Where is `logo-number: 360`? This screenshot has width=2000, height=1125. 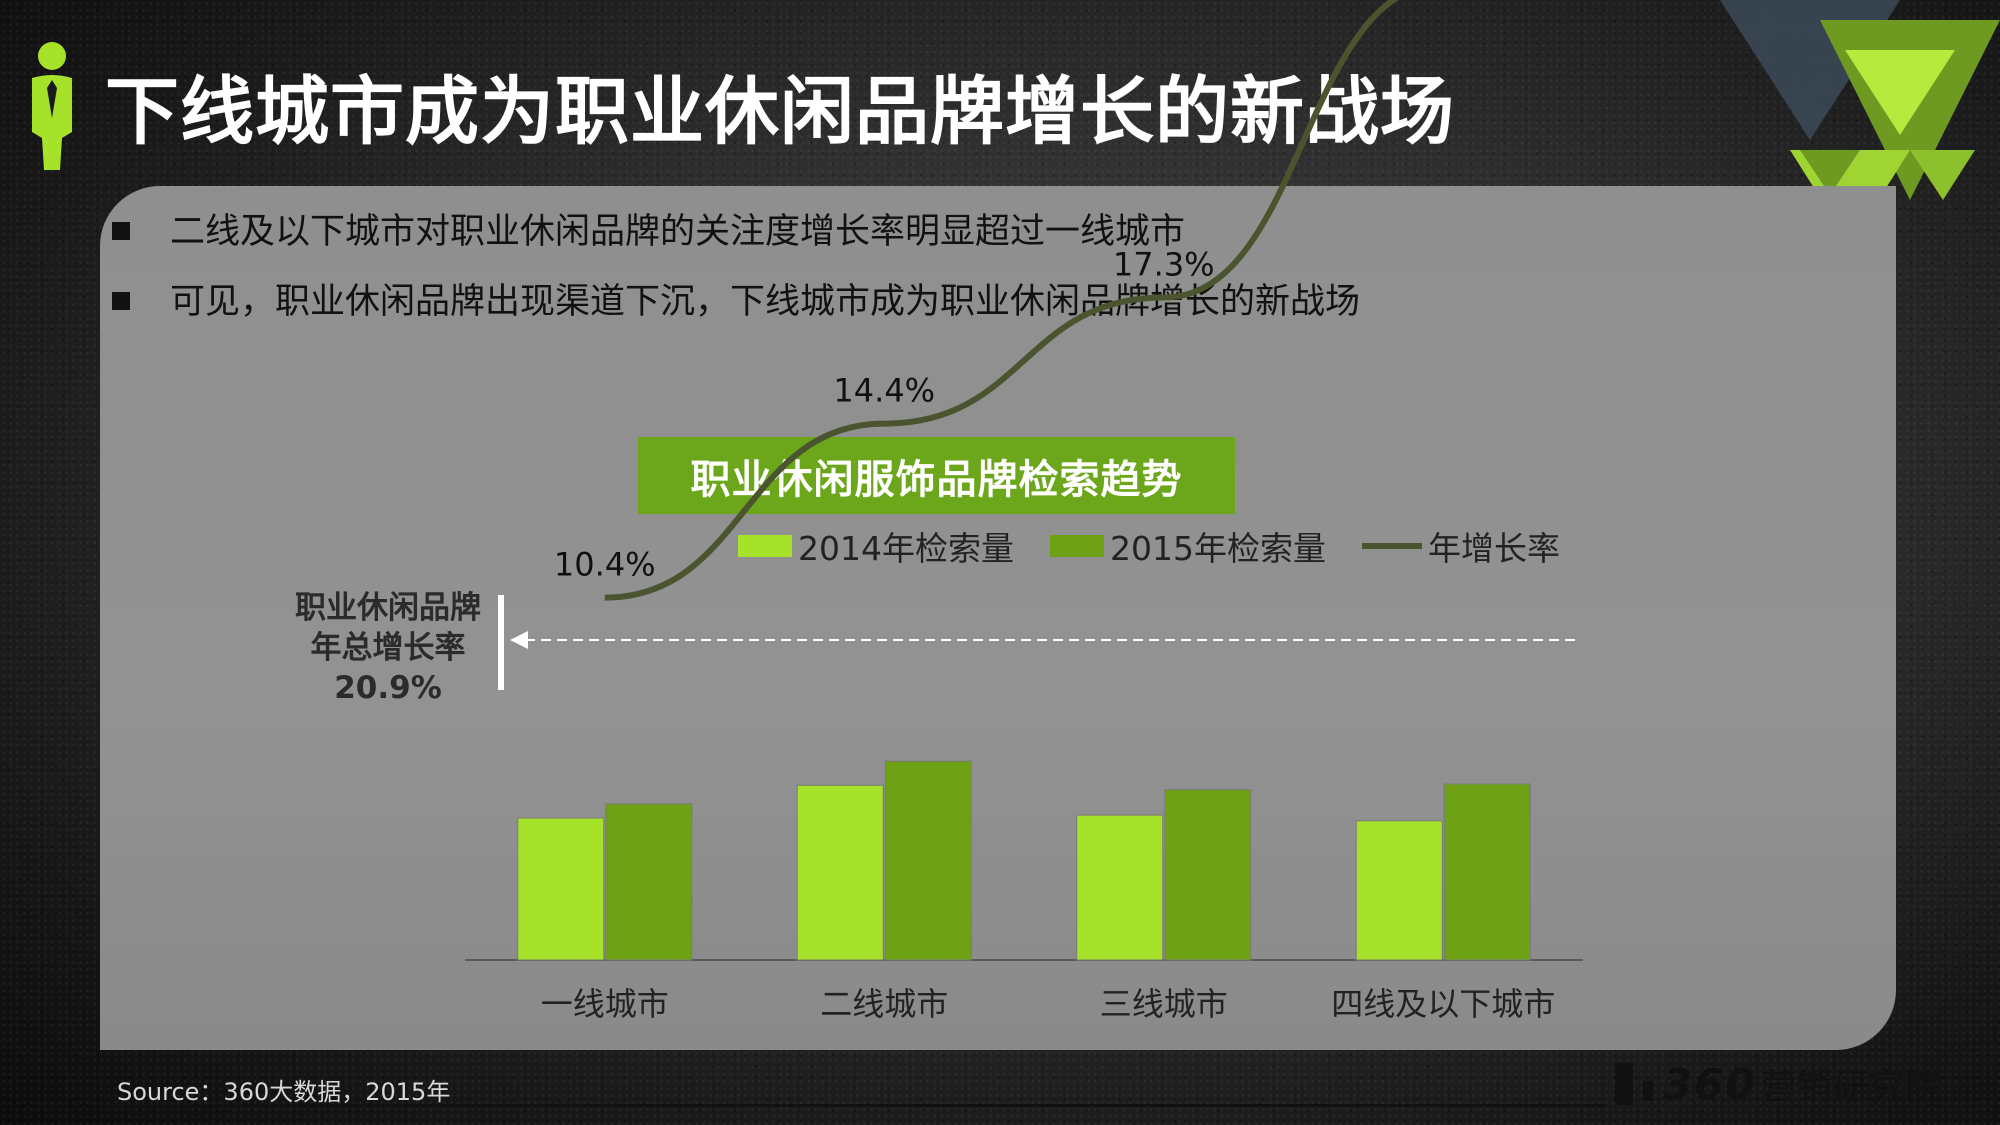 logo-number: 360 is located at coordinates (1710, 1084).